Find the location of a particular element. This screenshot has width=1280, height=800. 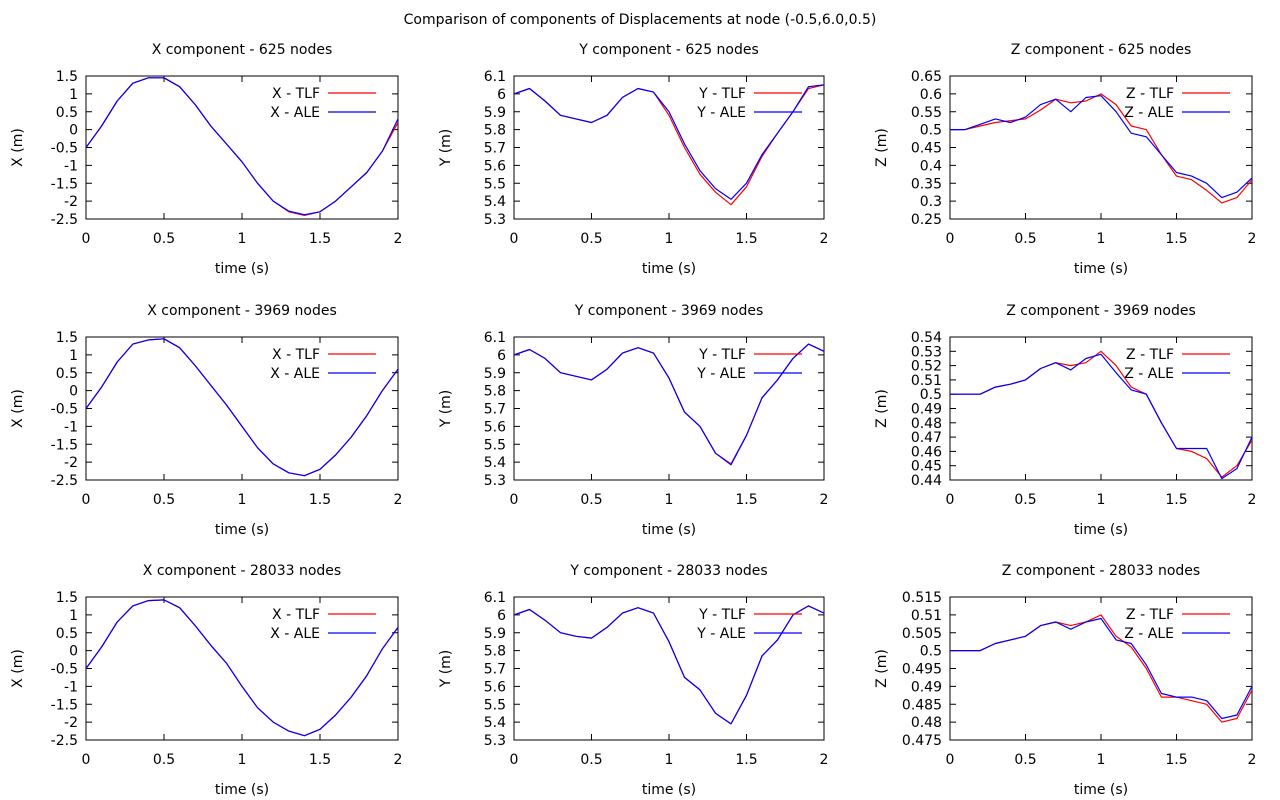

y-tick-label: -0.5 is located at coordinates (64, 670).